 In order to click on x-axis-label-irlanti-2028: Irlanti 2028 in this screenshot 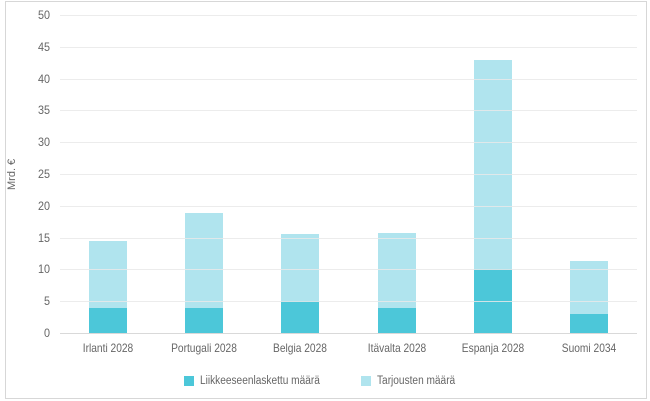, I will do `click(108, 348)`.